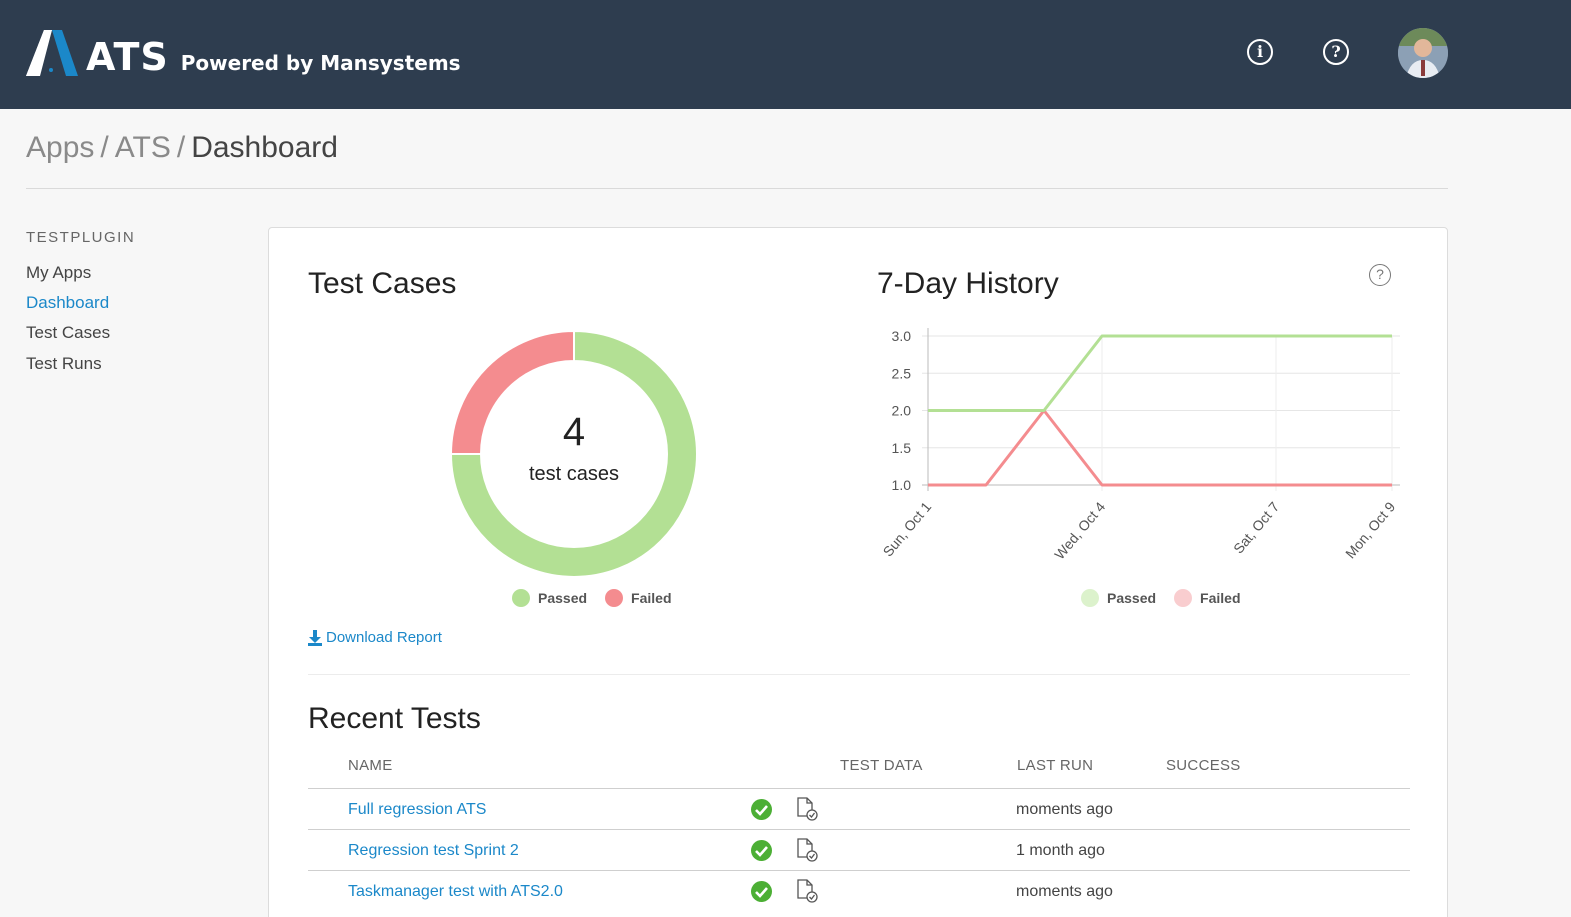  I want to click on ats-logo: ATS Powered by Mansystems, so click(243, 53).